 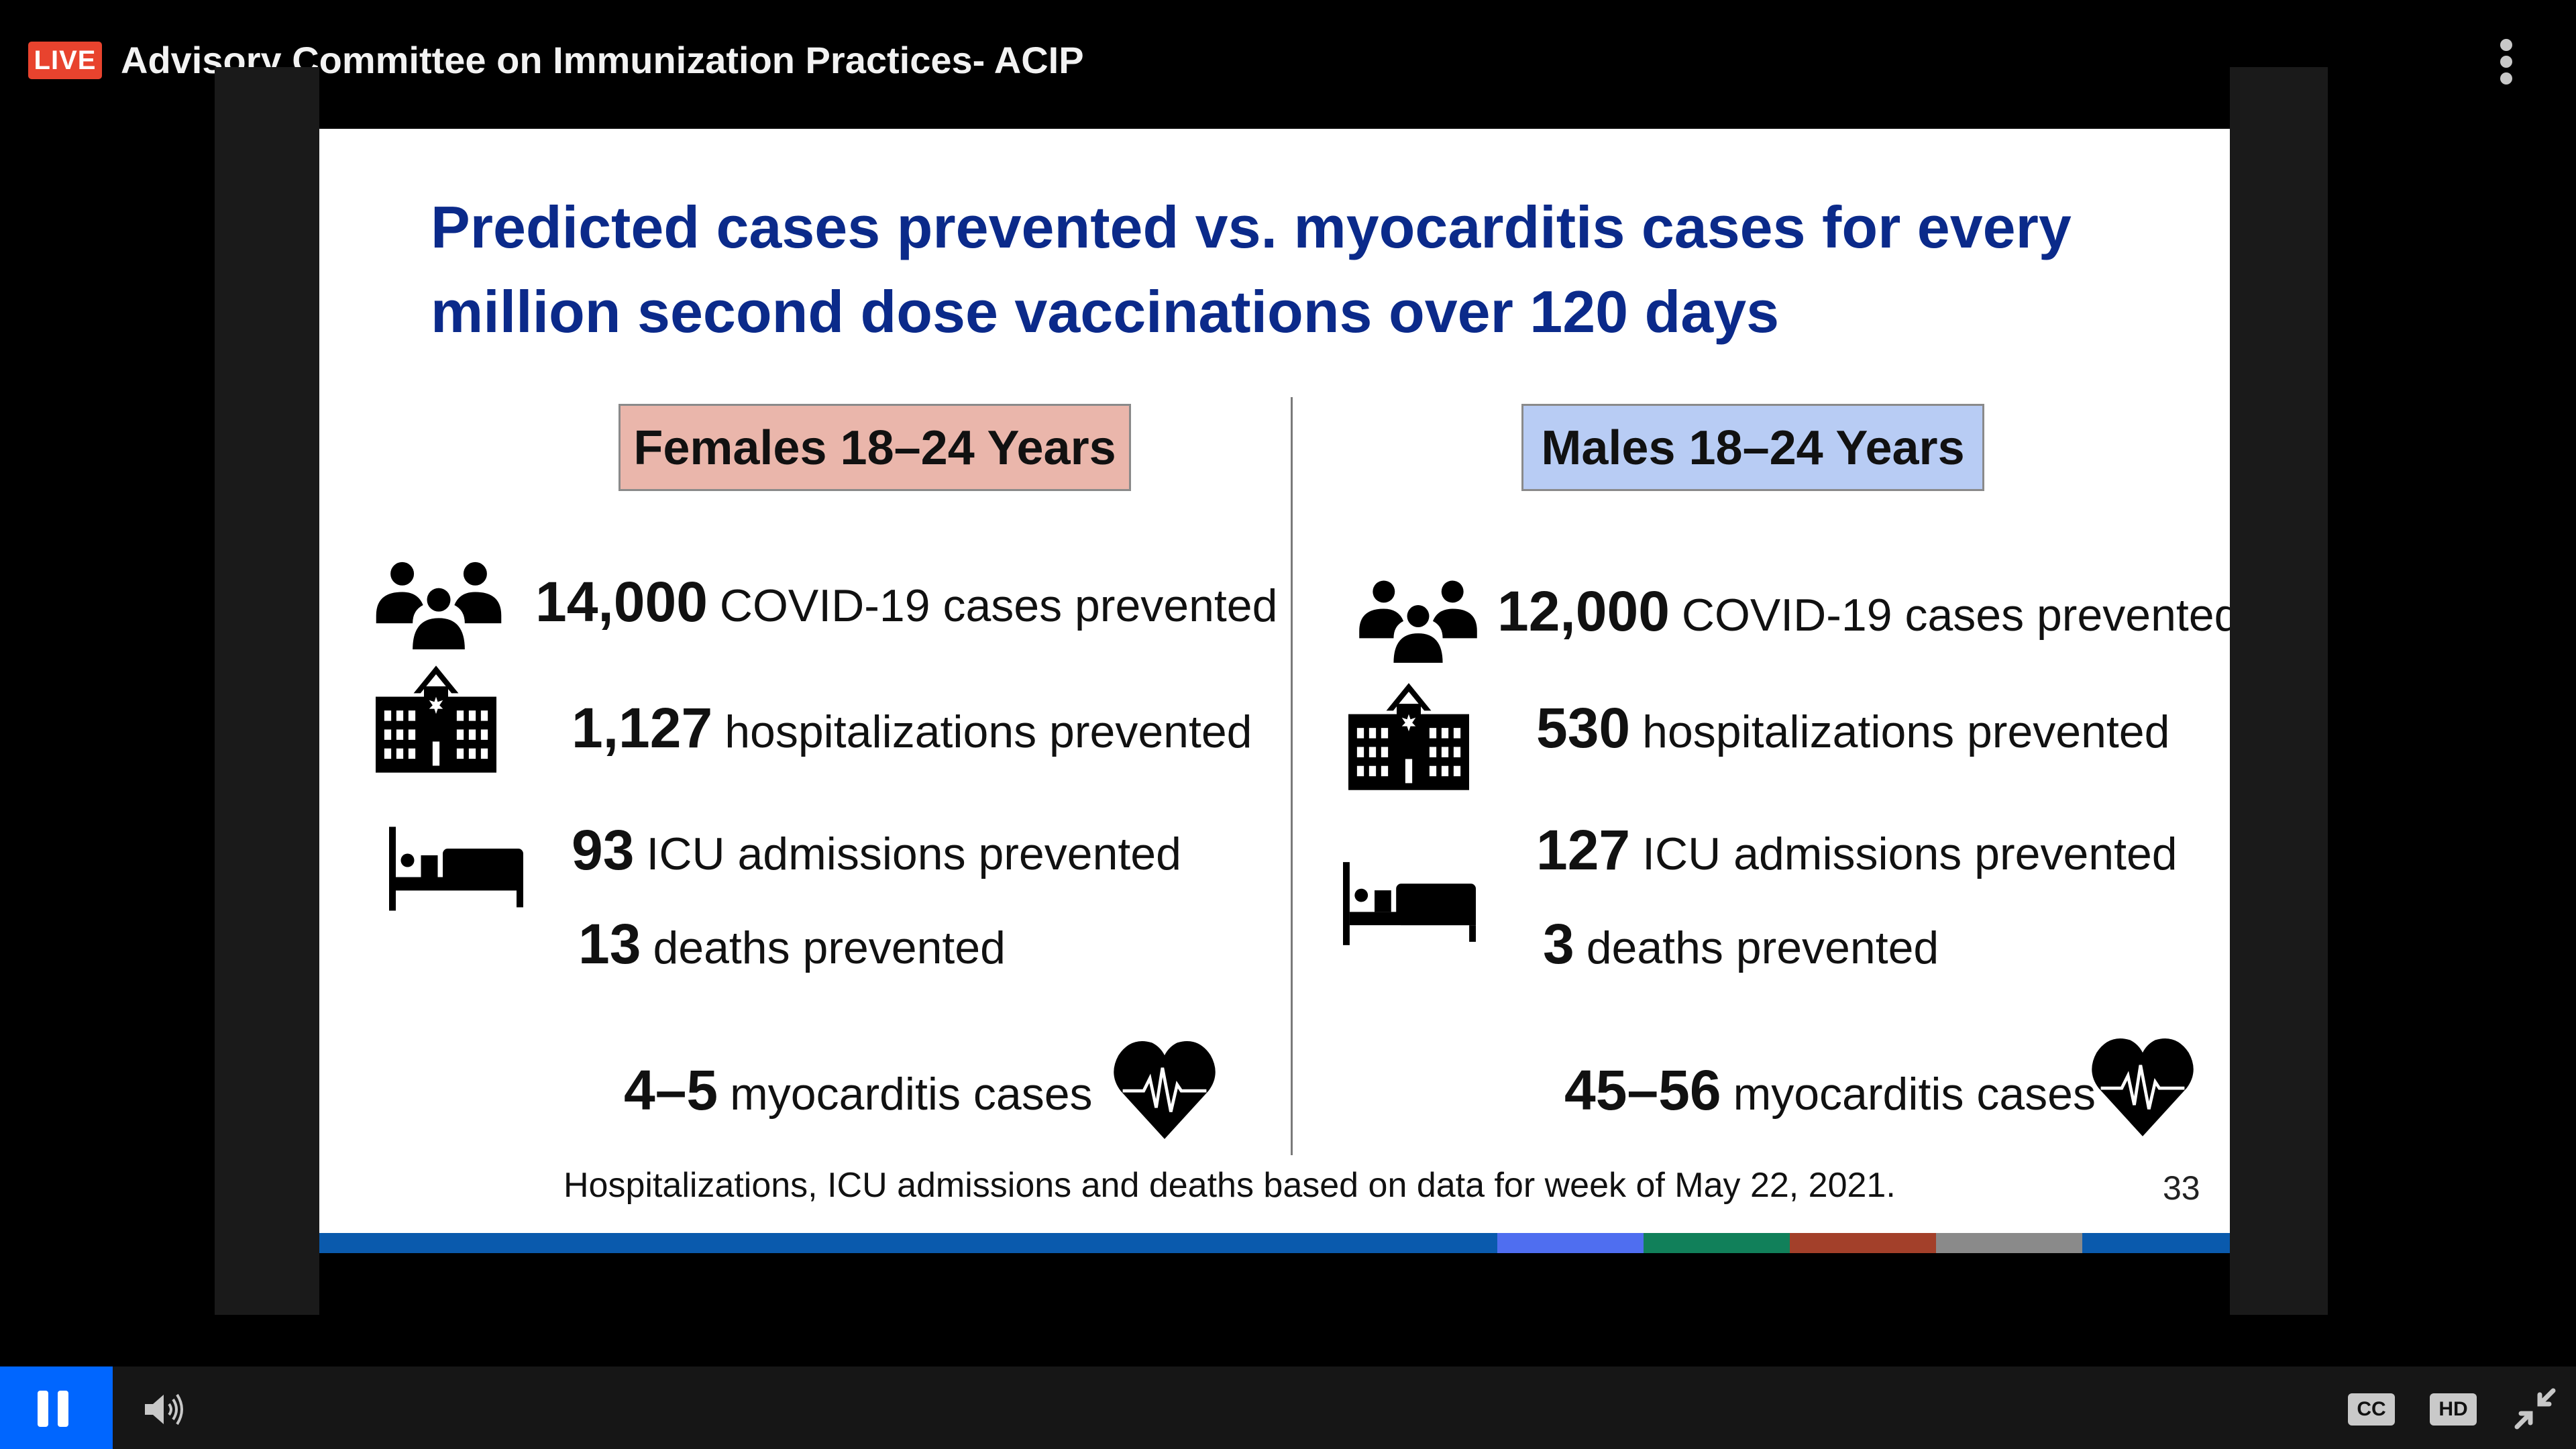 I want to click on more-vertical-icon, so click(x=2506, y=45).